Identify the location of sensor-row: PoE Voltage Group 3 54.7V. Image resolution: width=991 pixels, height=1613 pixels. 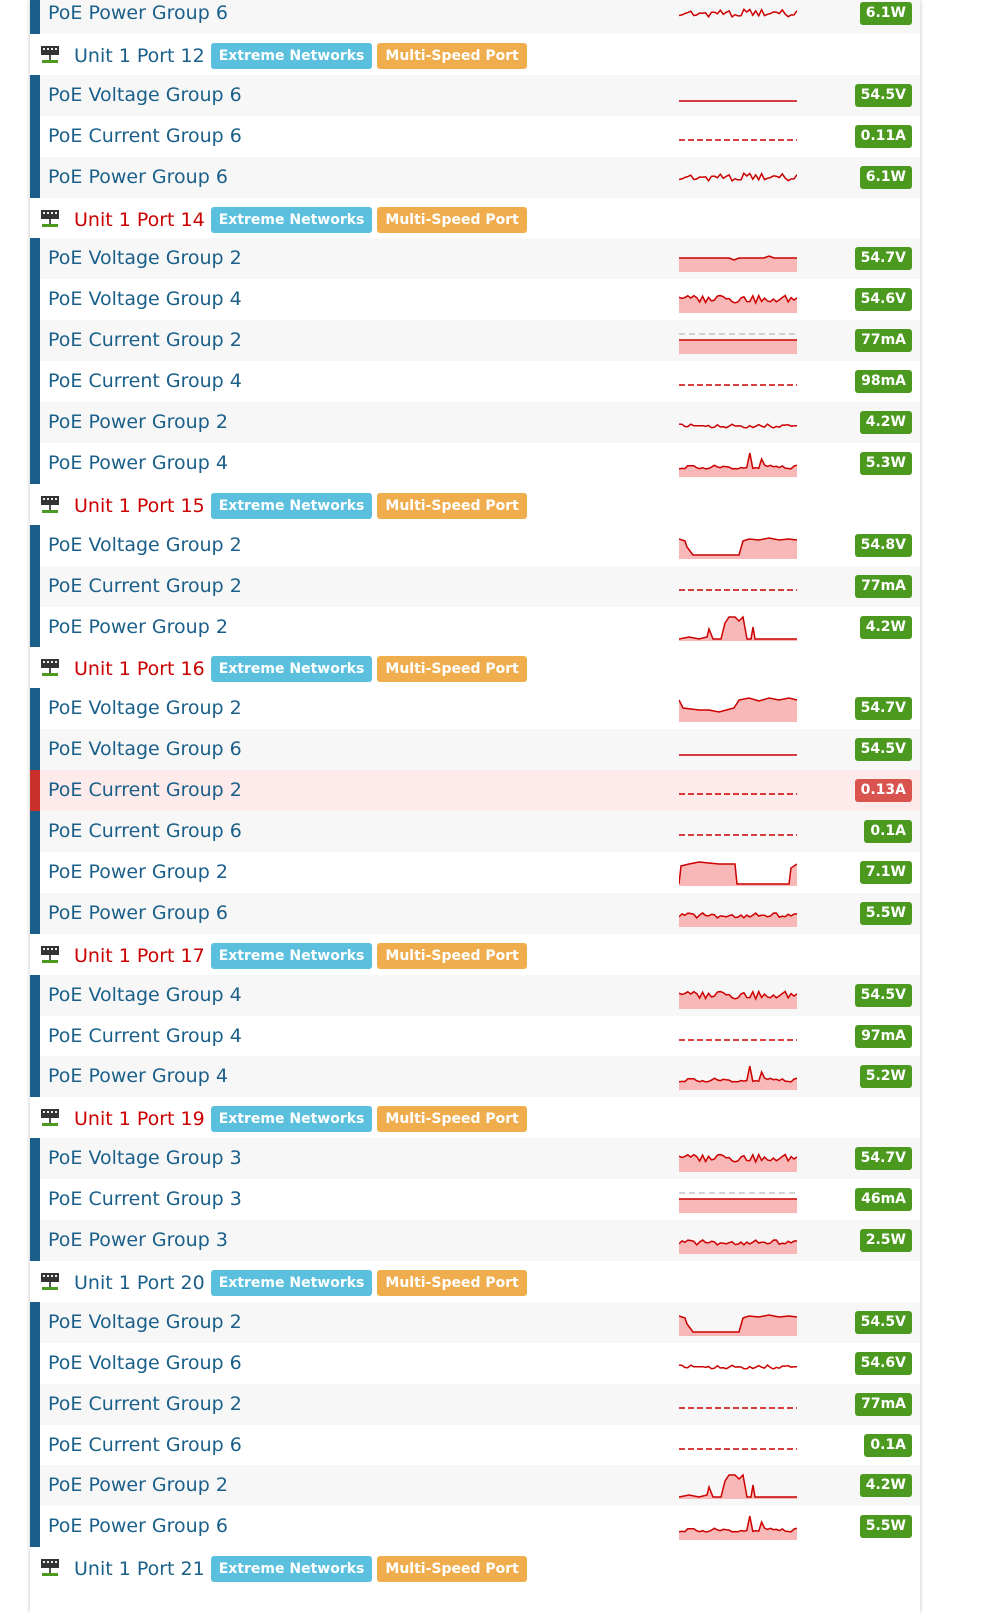
(475, 1159).